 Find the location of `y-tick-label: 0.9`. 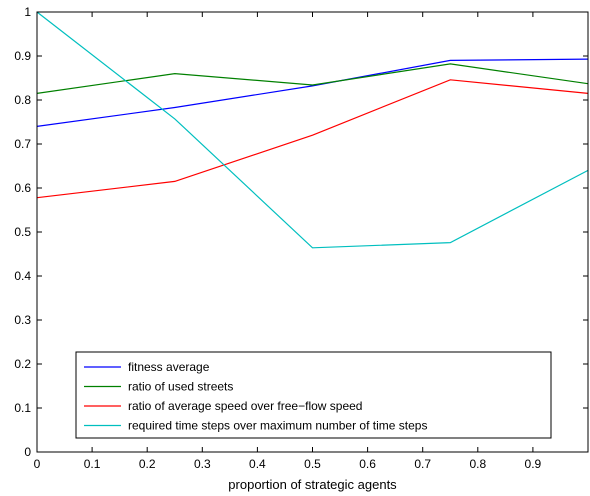

y-tick-label: 0.9 is located at coordinates (22, 56).